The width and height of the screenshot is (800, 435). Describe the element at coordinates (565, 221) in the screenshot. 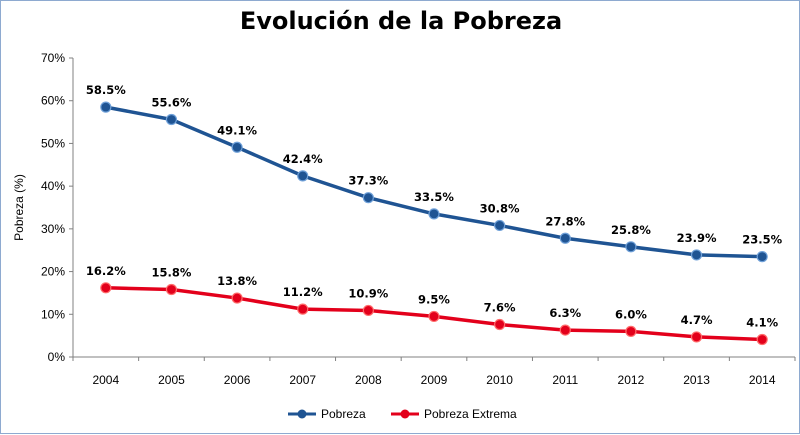

I see `data-label: 27.8%` at that location.